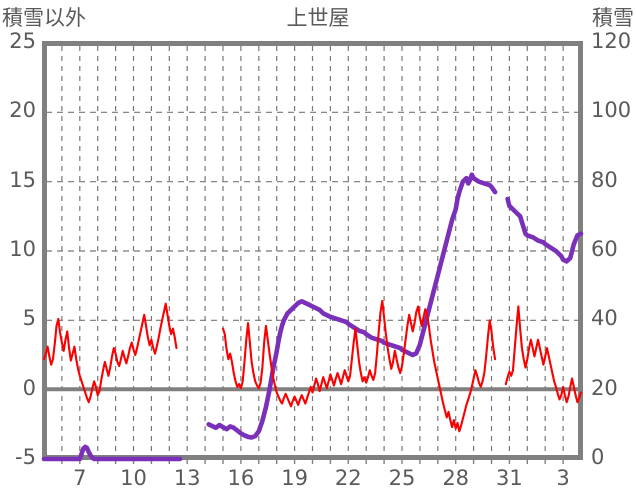 Image resolution: width=636 pixels, height=501 pixels. Describe the element at coordinates (604, 179) in the screenshot. I see `right-tick-label: 80` at that location.